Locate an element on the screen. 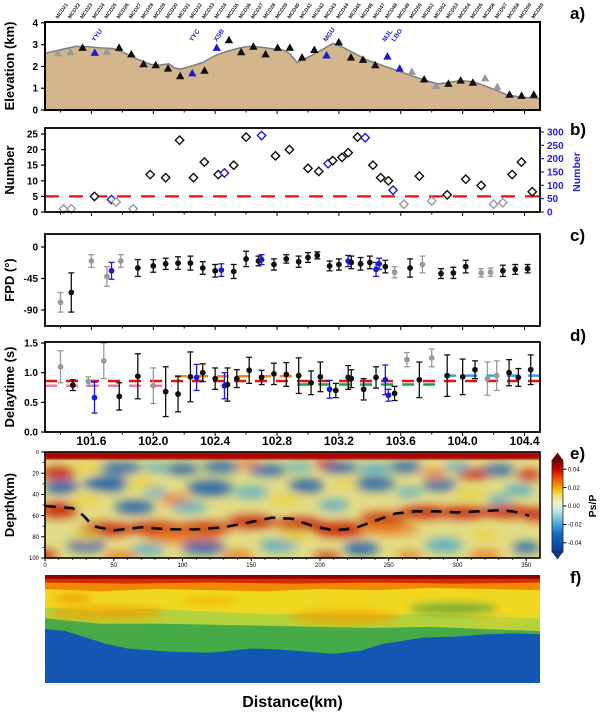 This screenshot has height=722, width=602. svg-text: MCD60 is located at coordinates (538, 11).